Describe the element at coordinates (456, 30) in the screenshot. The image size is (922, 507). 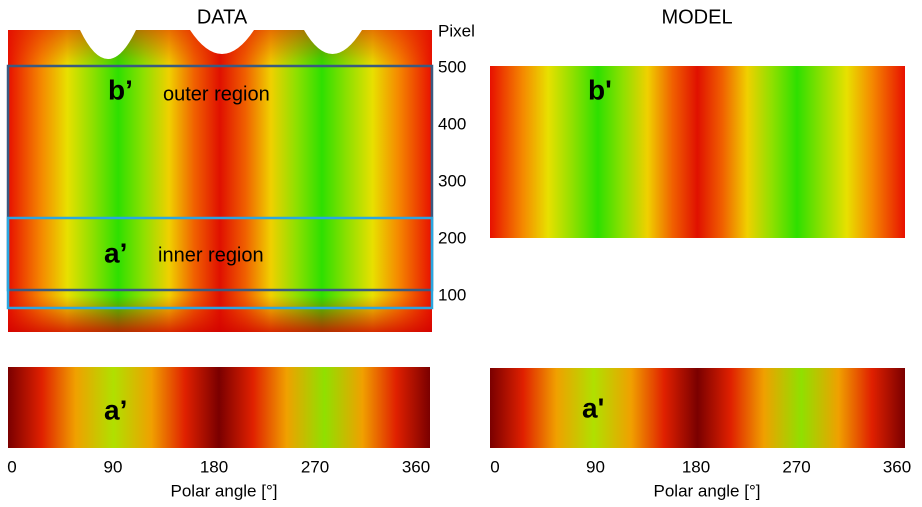
I see `y-axis-title: Pixel` at that location.